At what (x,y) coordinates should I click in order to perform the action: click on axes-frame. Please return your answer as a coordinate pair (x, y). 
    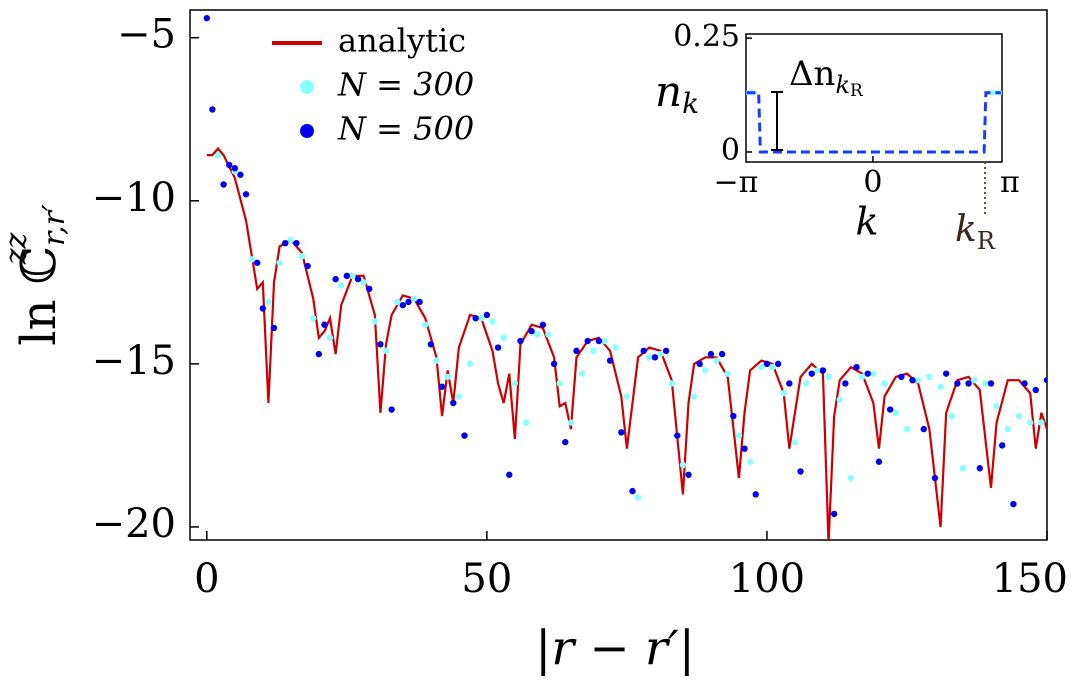
    Looking at the image, I should click on (874, 98).